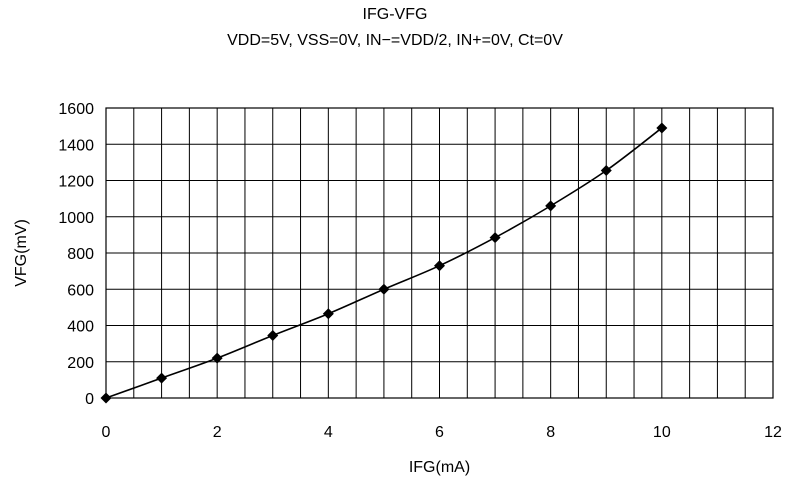  Describe the element at coordinates (76, 145) in the screenshot. I see `y-tick-label: 1400` at that location.